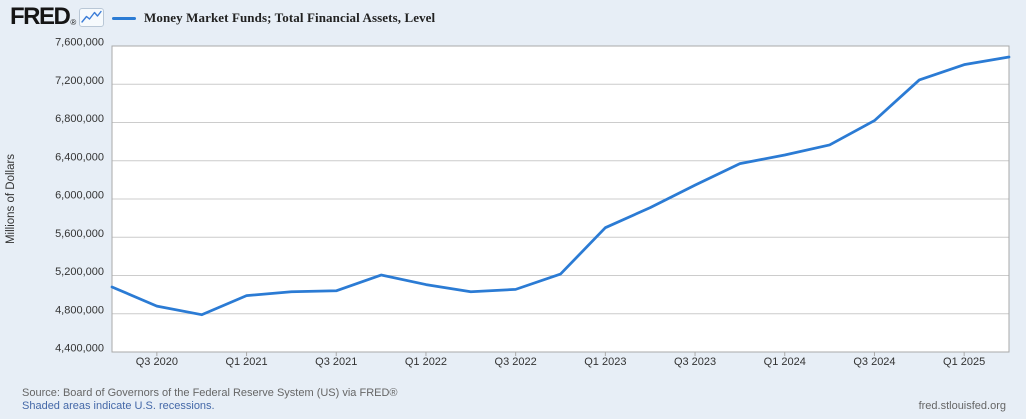 The image size is (1026, 419). I want to click on y-axis-tick-label: 4,800,000, so click(79, 310).